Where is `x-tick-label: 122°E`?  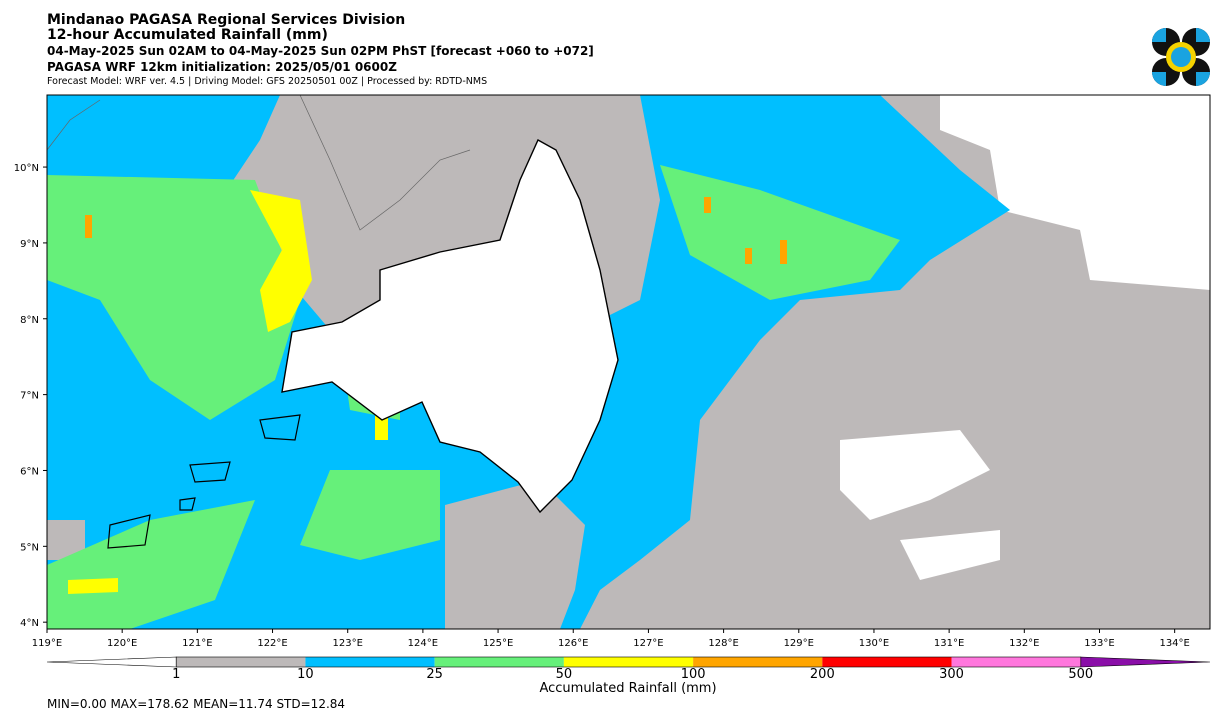 x-tick-label: 122°E is located at coordinates (272, 643).